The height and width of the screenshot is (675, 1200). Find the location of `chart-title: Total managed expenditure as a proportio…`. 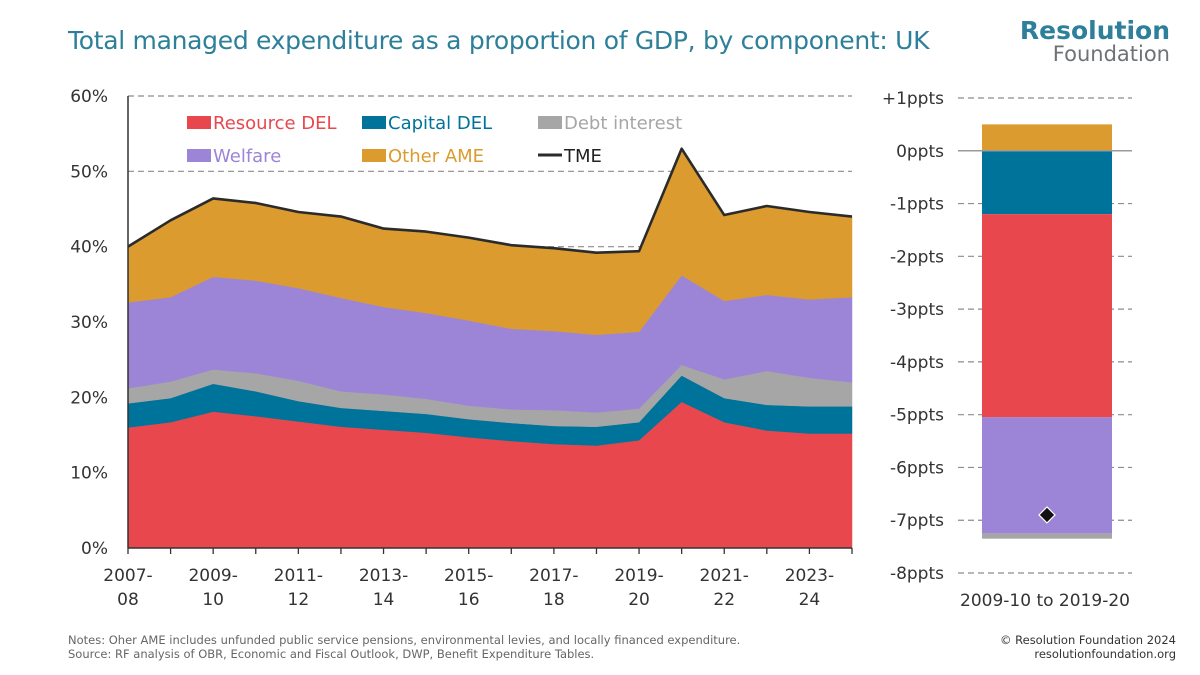

chart-title: Total managed expenditure as a proportio… is located at coordinates (499, 40).